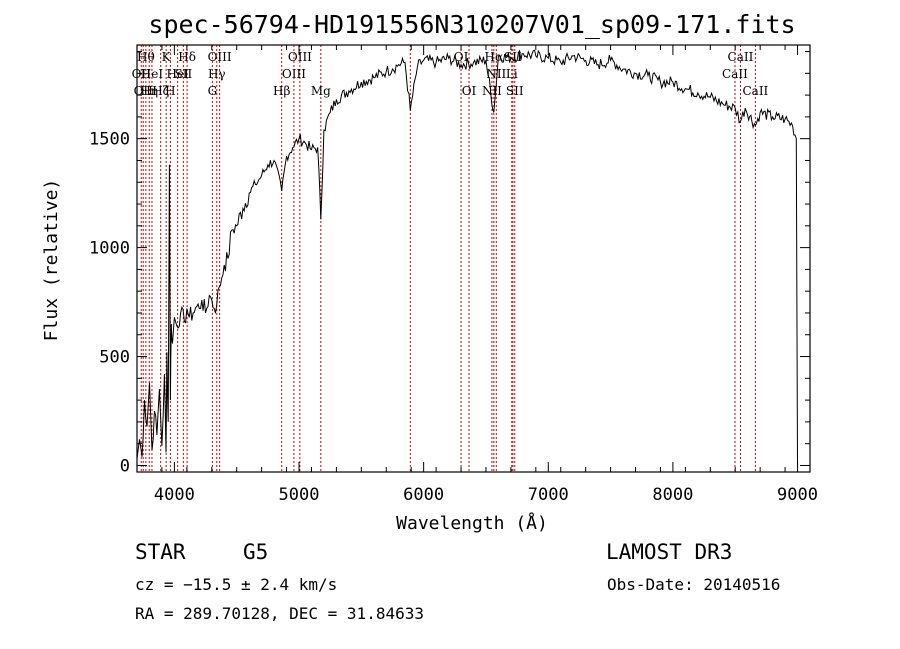 Image resolution: width=900 pixels, height=649 pixels. Describe the element at coordinates (669, 552) in the screenshot. I see `survey-name: LAMOST DR3` at that location.